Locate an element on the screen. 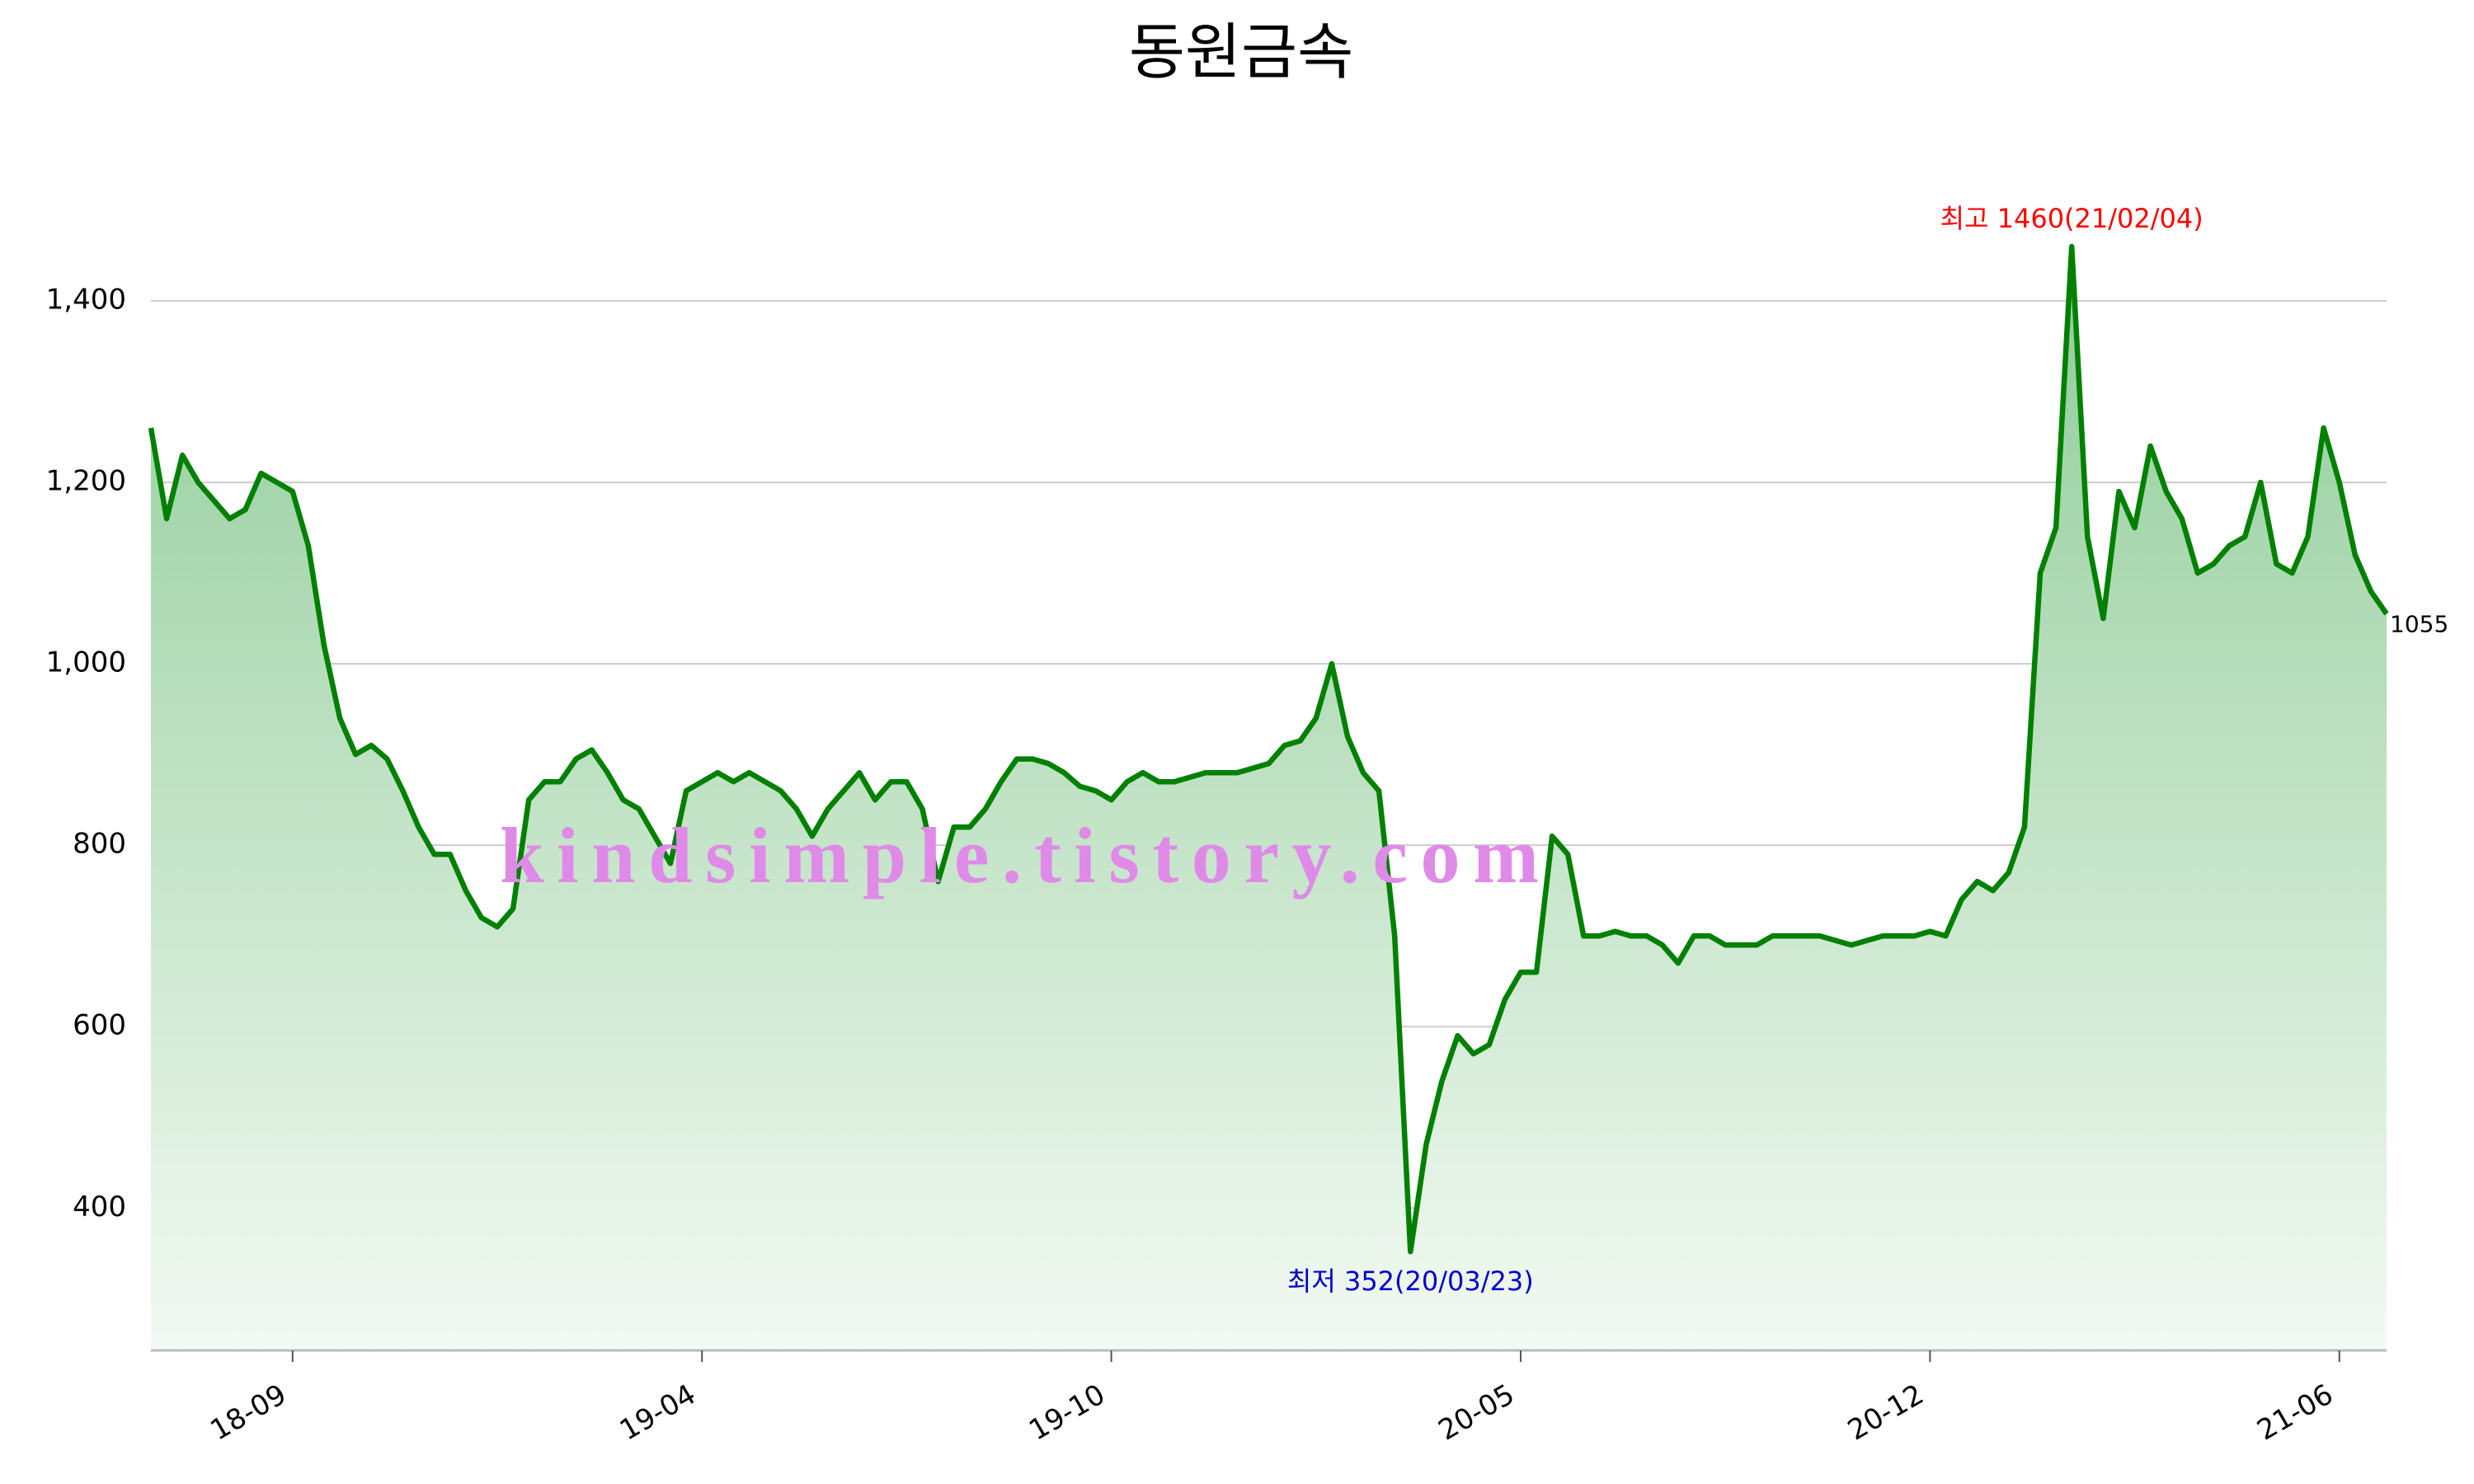 Image resolution: width=2474 pixels, height=1484 pixels. y-tick-label: 1,000 is located at coordinates (86, 662).